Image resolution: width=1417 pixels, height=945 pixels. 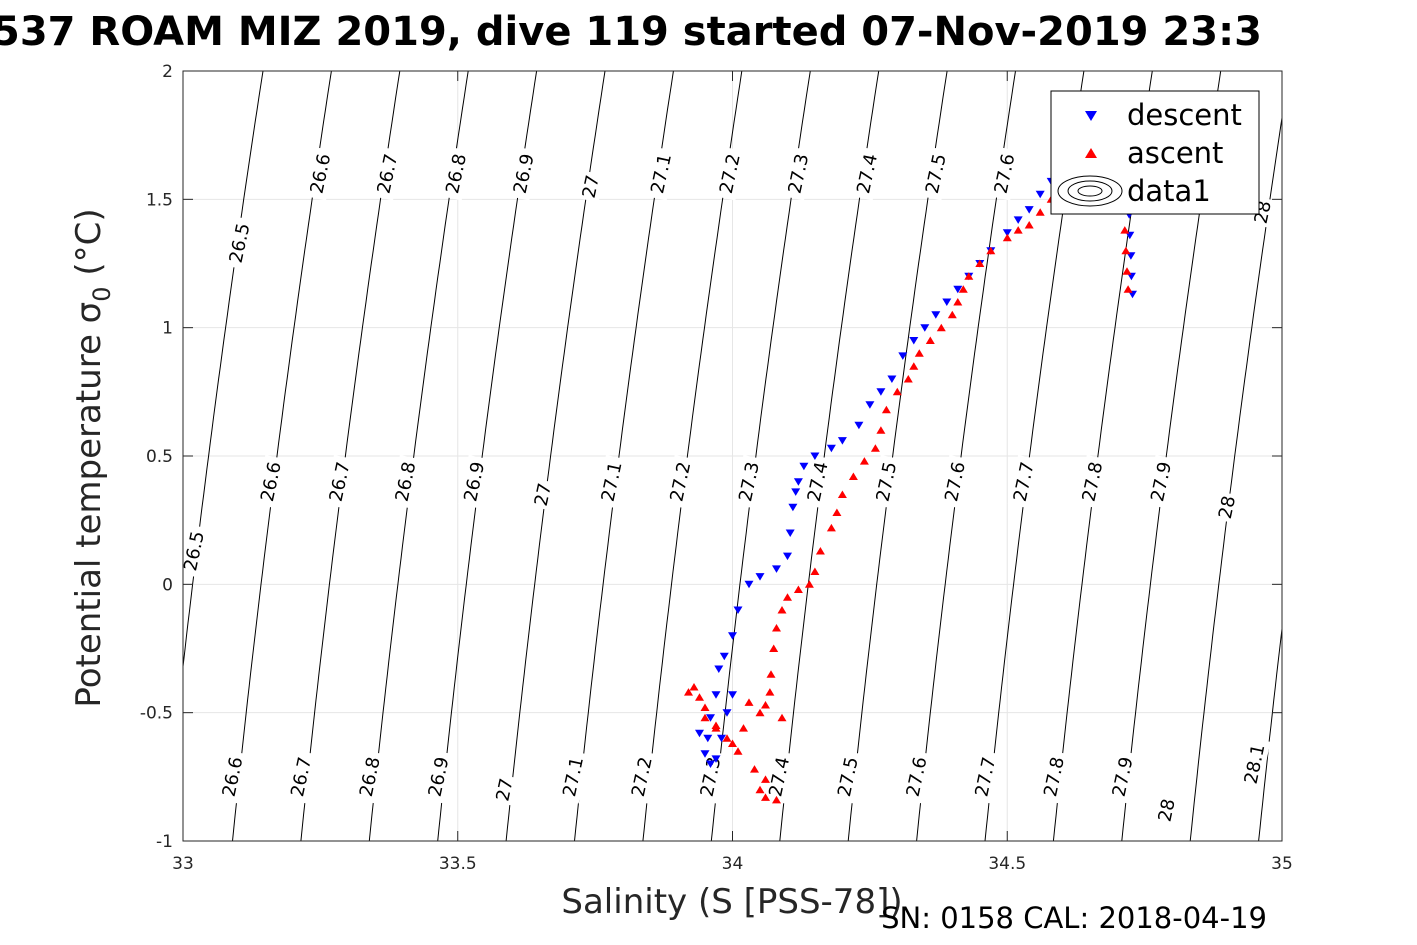 I want to click on contour-label: 26.7, so click(x=301, y=777).